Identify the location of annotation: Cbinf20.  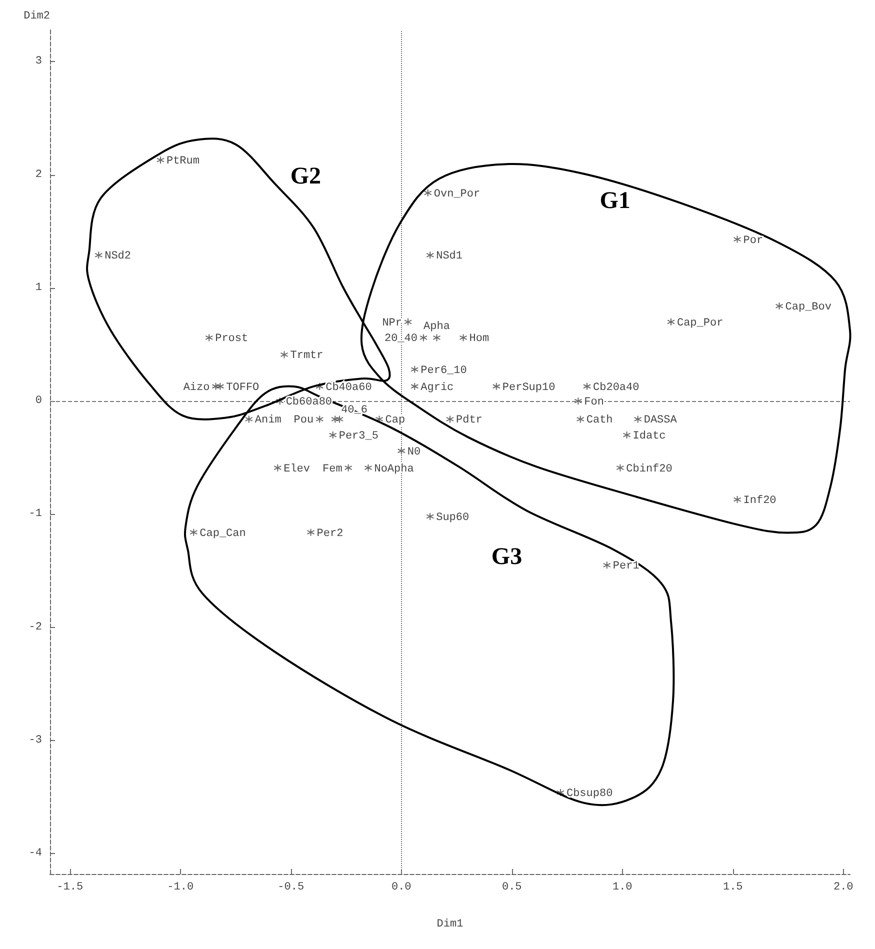
(649, 469).